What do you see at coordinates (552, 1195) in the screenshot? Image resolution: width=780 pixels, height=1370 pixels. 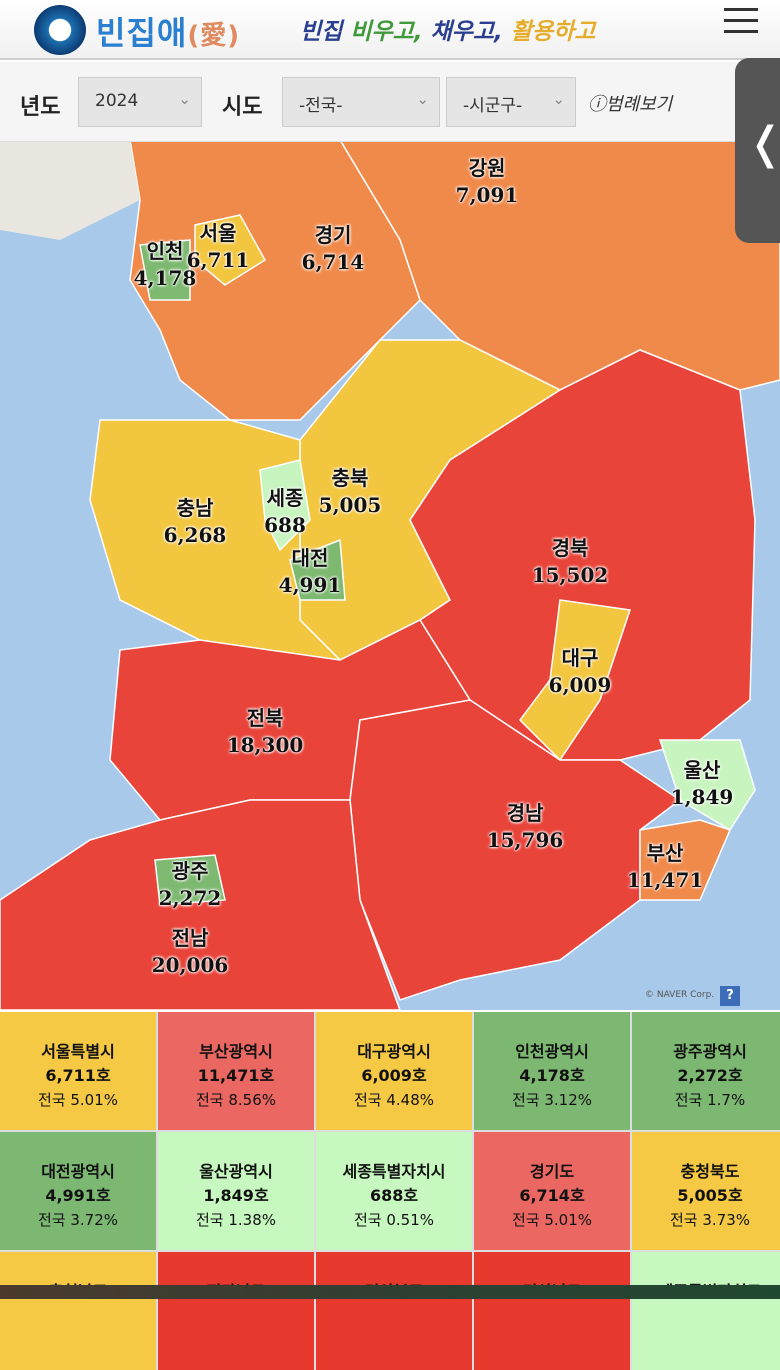 I see `cell-count: 6,714호` at bounding box center [552, 1195].